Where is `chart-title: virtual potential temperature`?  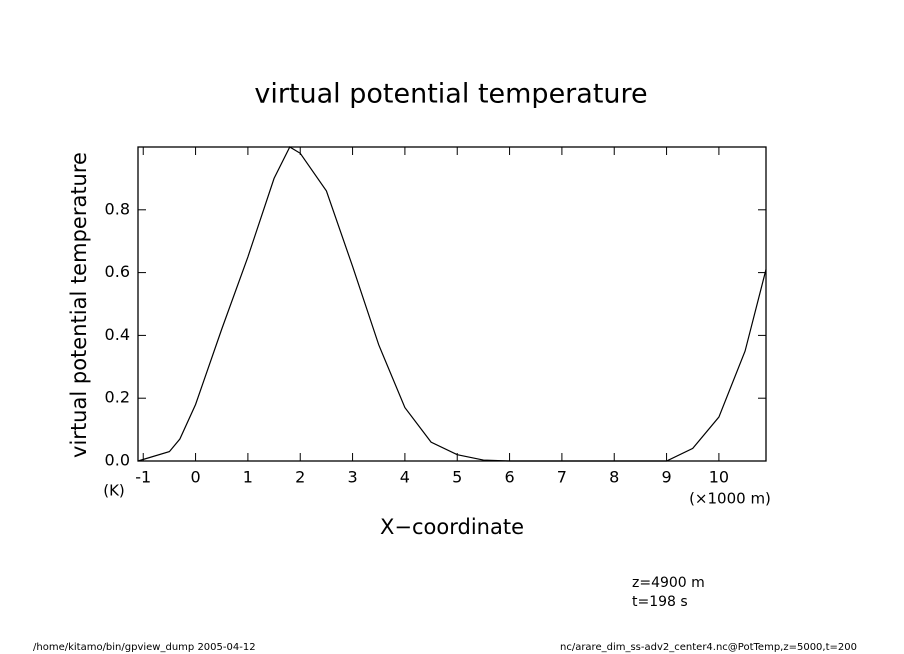 chart-title: virtual potential temperature is located at coordinates (450, 94).